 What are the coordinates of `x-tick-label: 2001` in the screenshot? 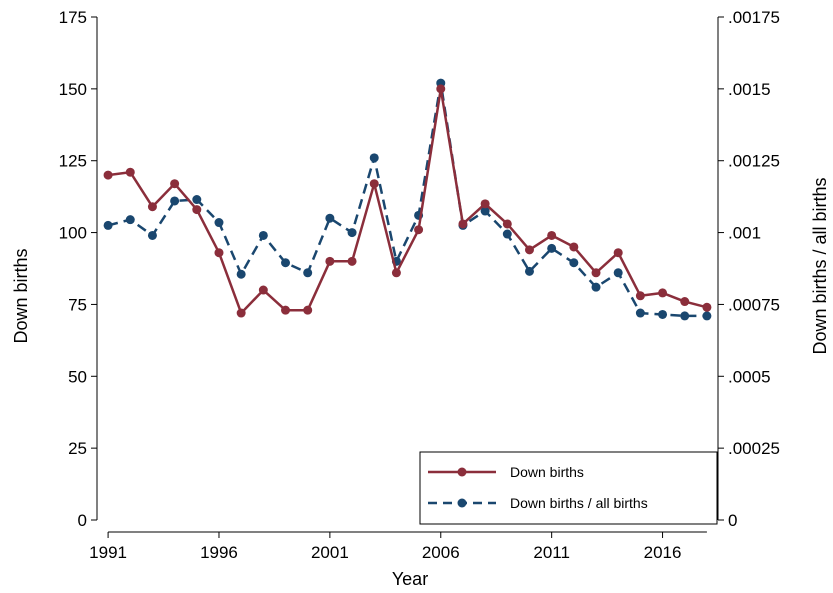 It's located at (330, 552).